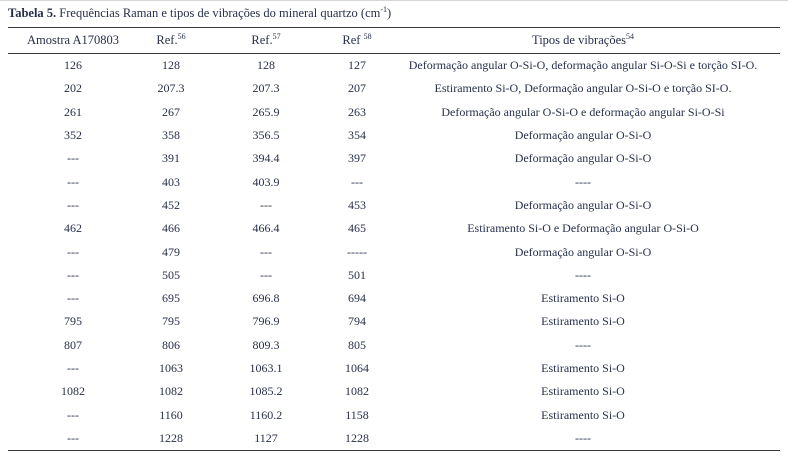 This screenshot has width=788, height=460. I want to click on table-cell: 263, so click(357, 111).